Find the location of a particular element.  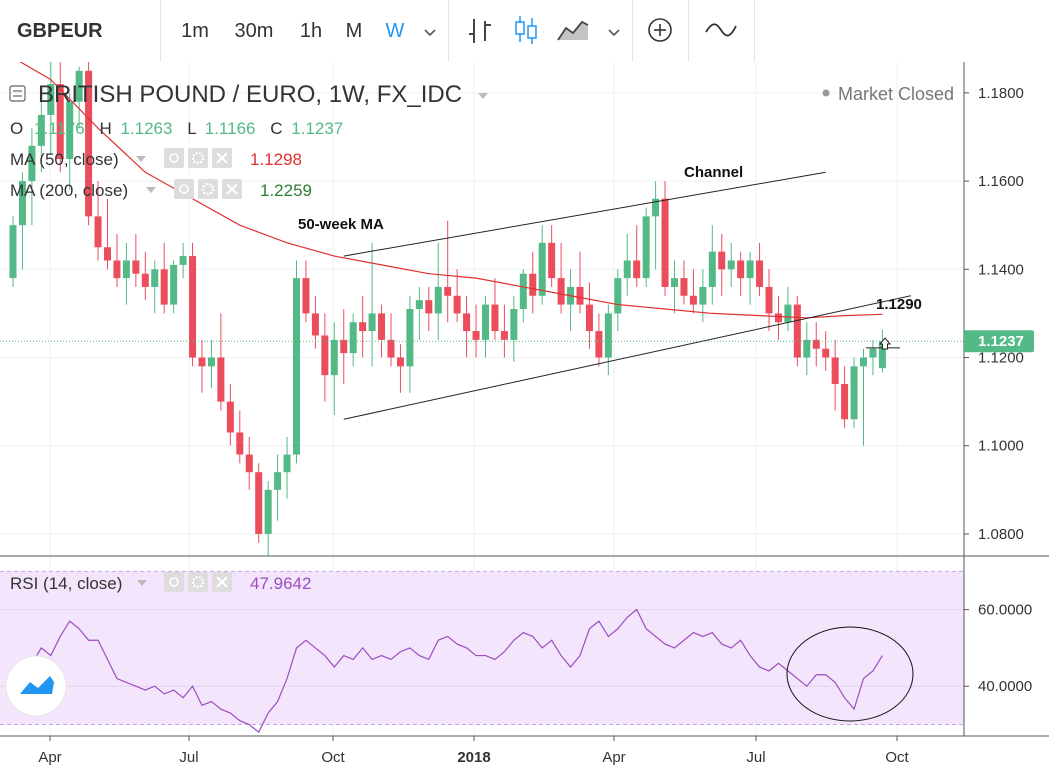

low-label: L is located at coordinates (191, 128).